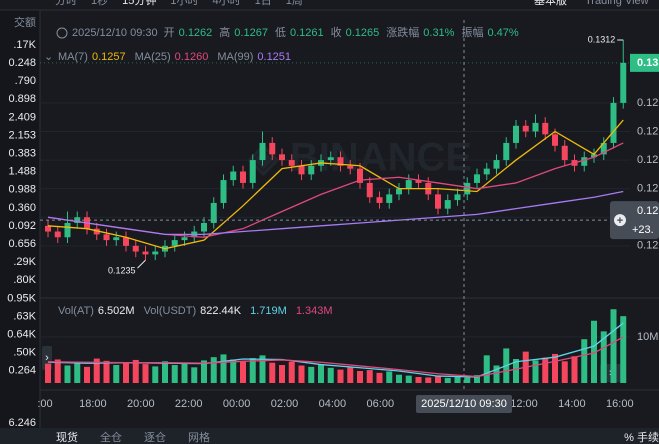 Image resolution: width=659 pixels, height=444 pixels. Describe the element at coordinates (189, 404) in the screenshot. I see `x-tick-label: 22:00` at that location.